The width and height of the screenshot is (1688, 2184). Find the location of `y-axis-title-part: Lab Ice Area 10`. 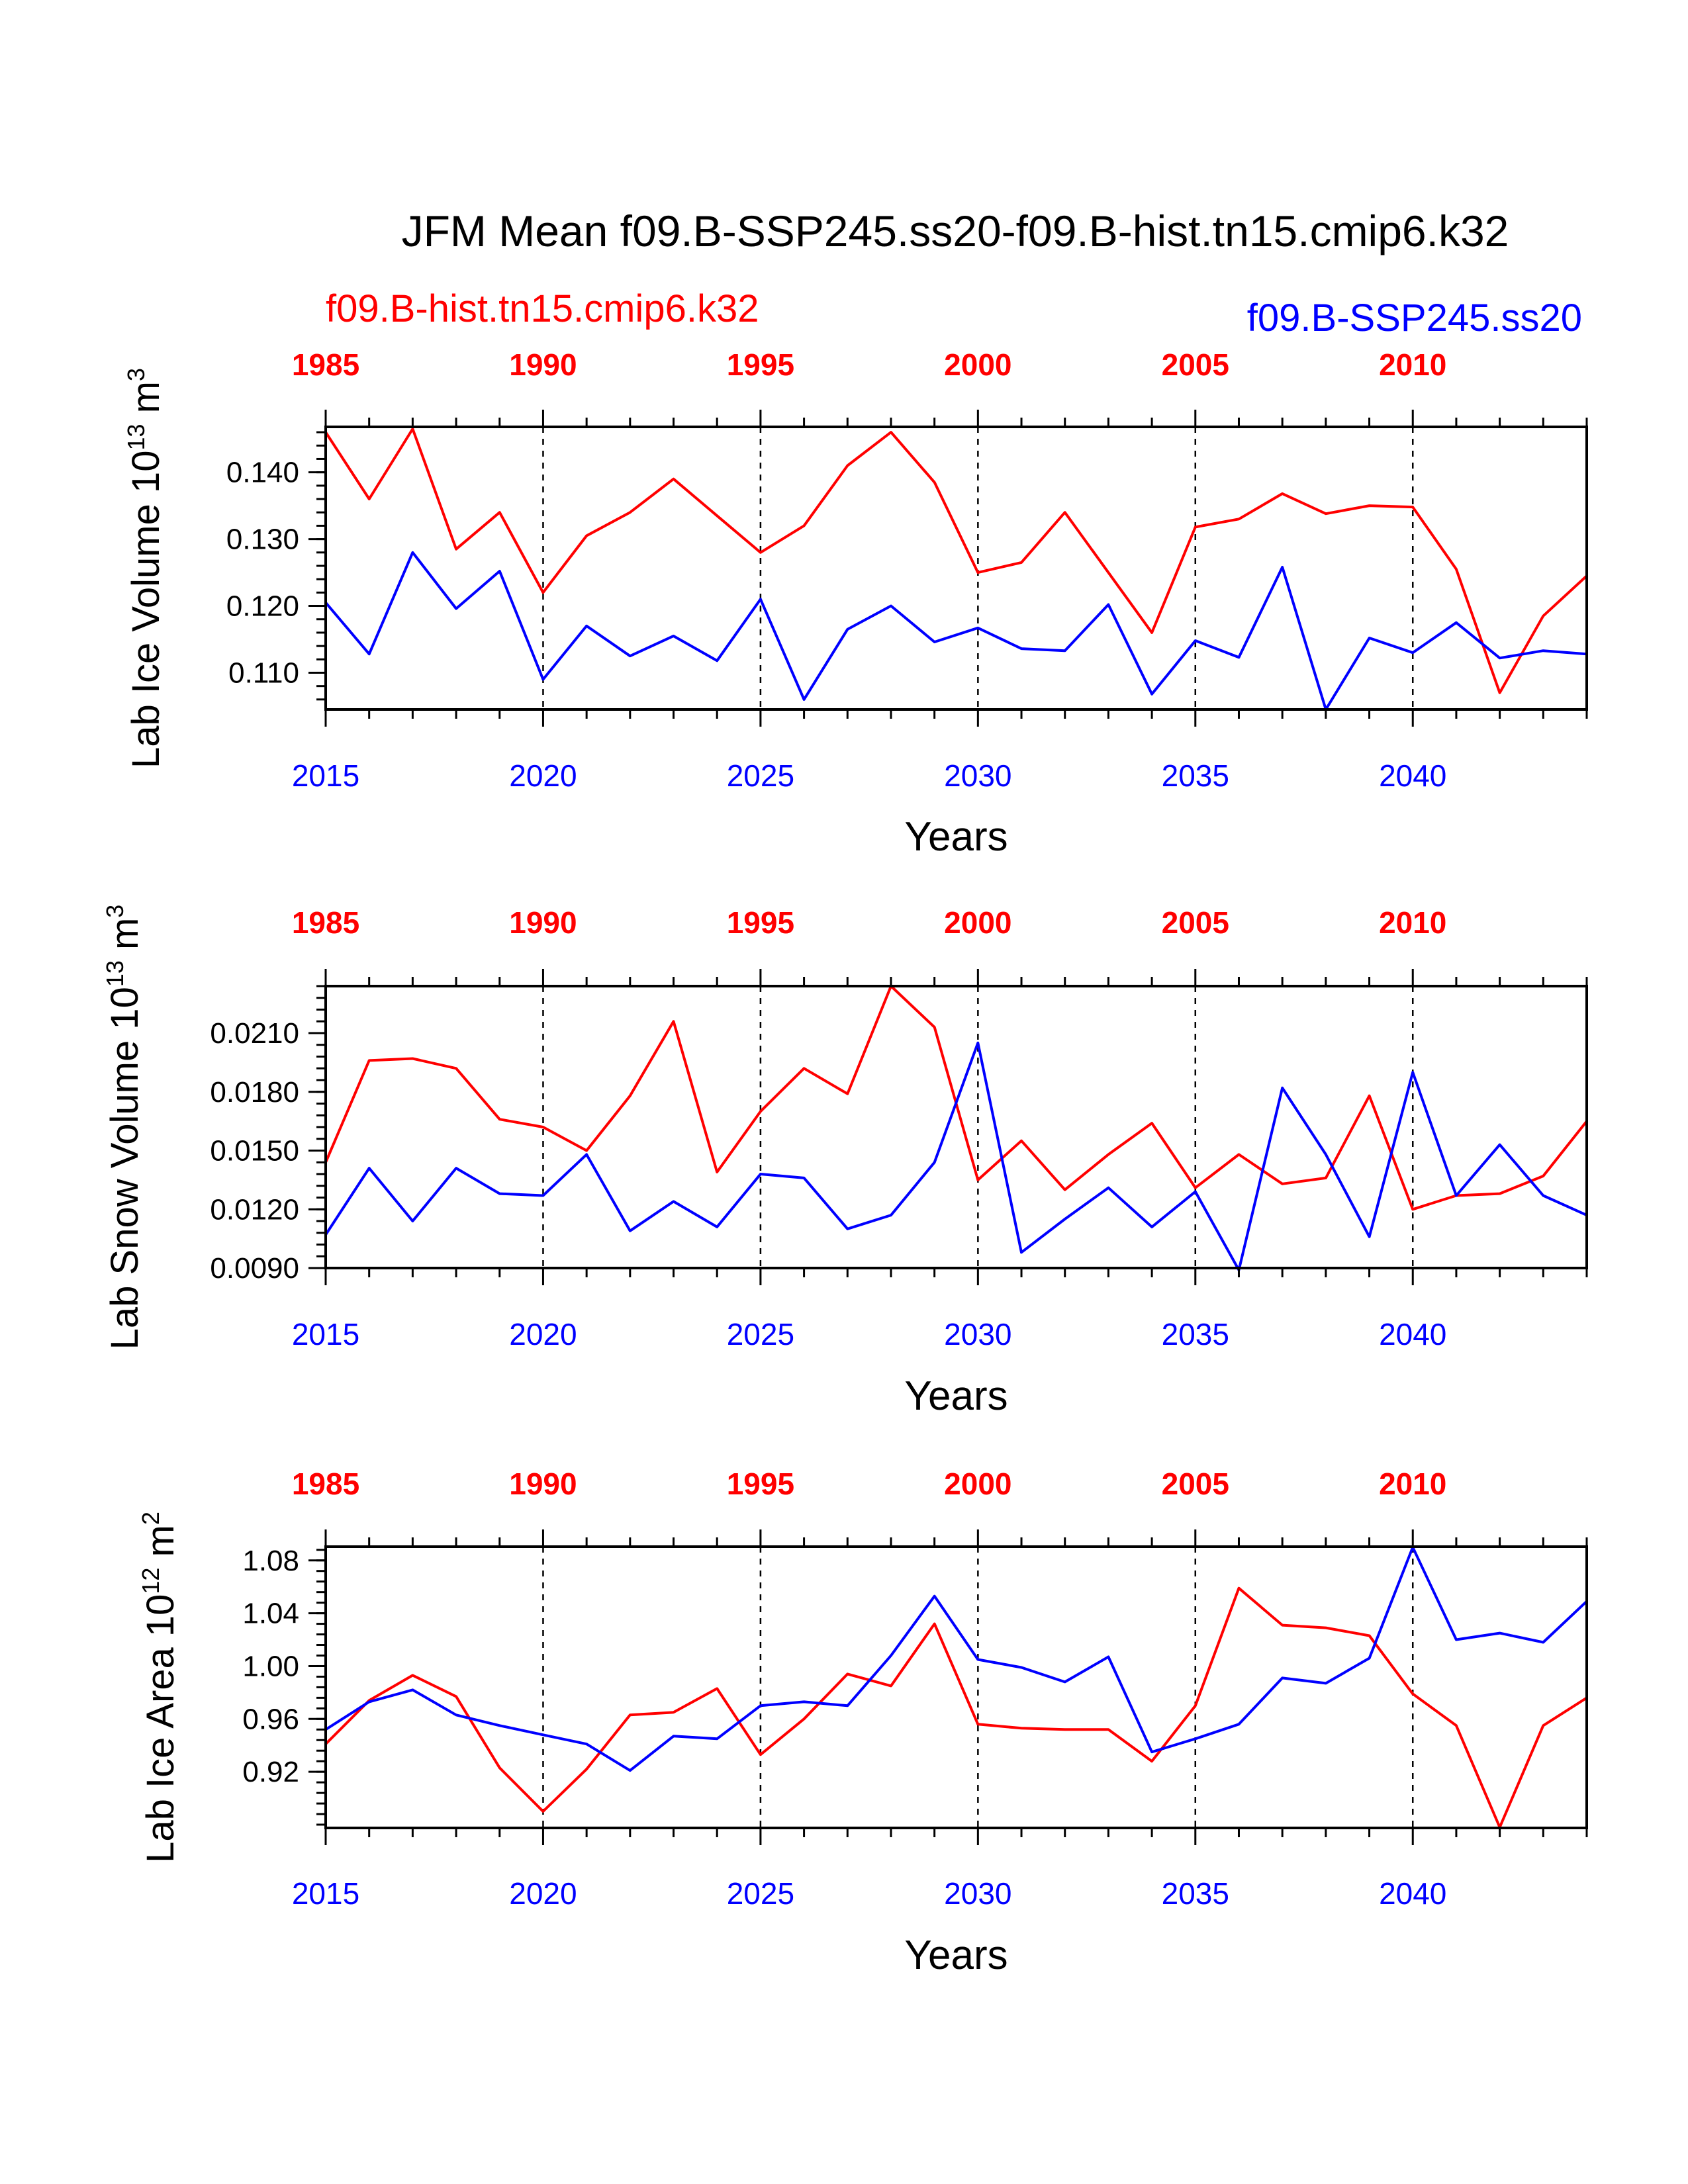

y-axis-title-part: Lab Ice Area 10 is located at coordinates (160, 1729).